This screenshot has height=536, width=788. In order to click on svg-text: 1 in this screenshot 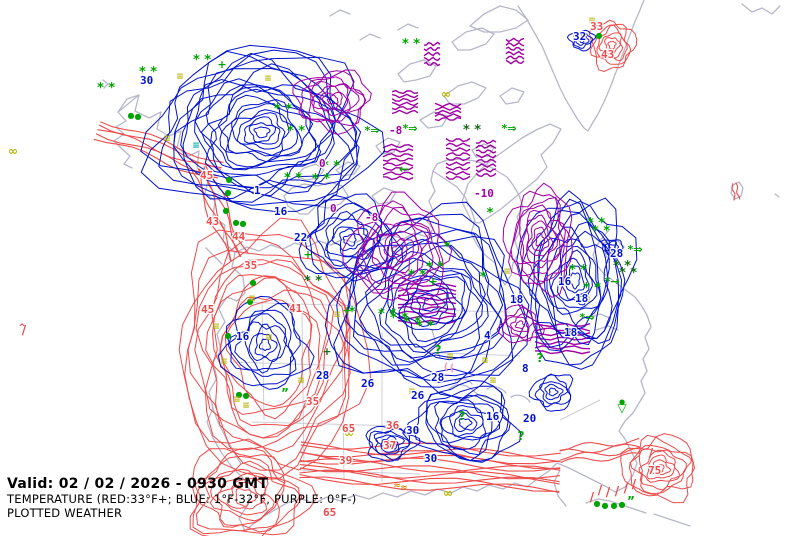, I will do `click(257, 190)`.